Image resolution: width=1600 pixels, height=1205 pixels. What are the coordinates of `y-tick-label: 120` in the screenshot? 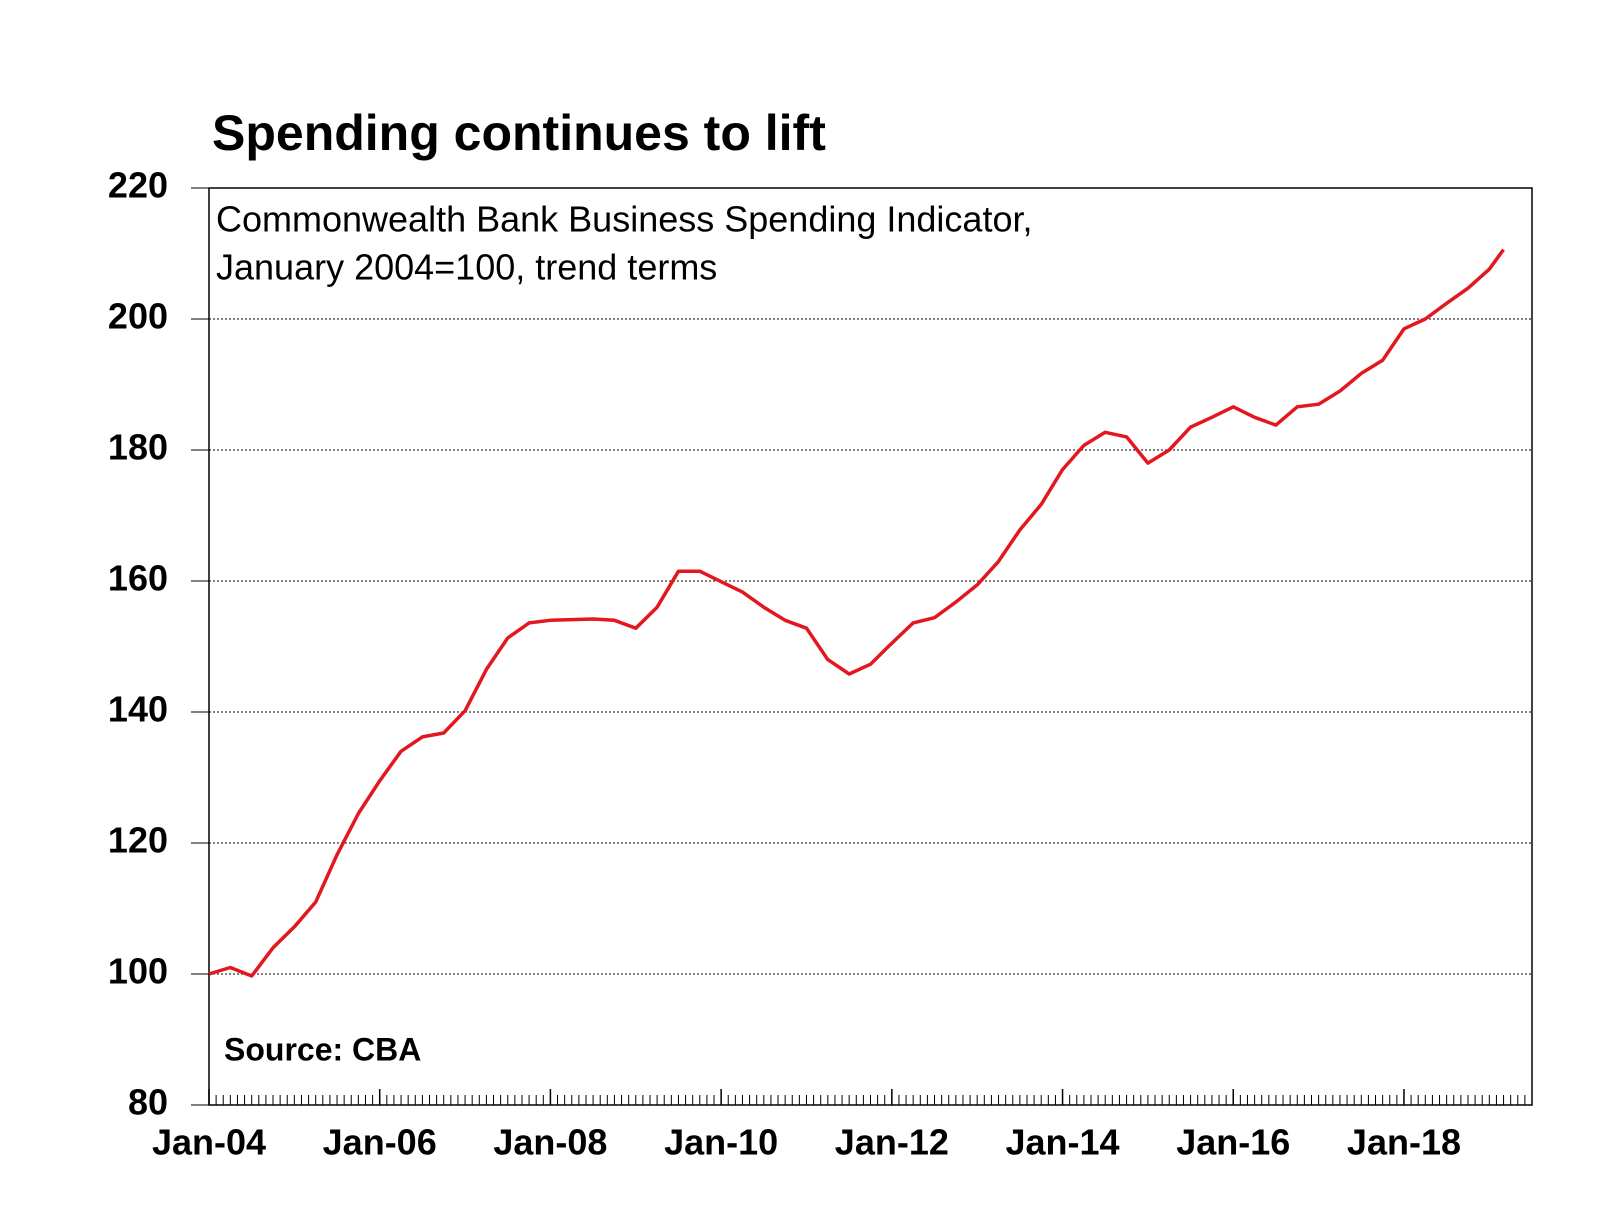 It's located at (138, 840).